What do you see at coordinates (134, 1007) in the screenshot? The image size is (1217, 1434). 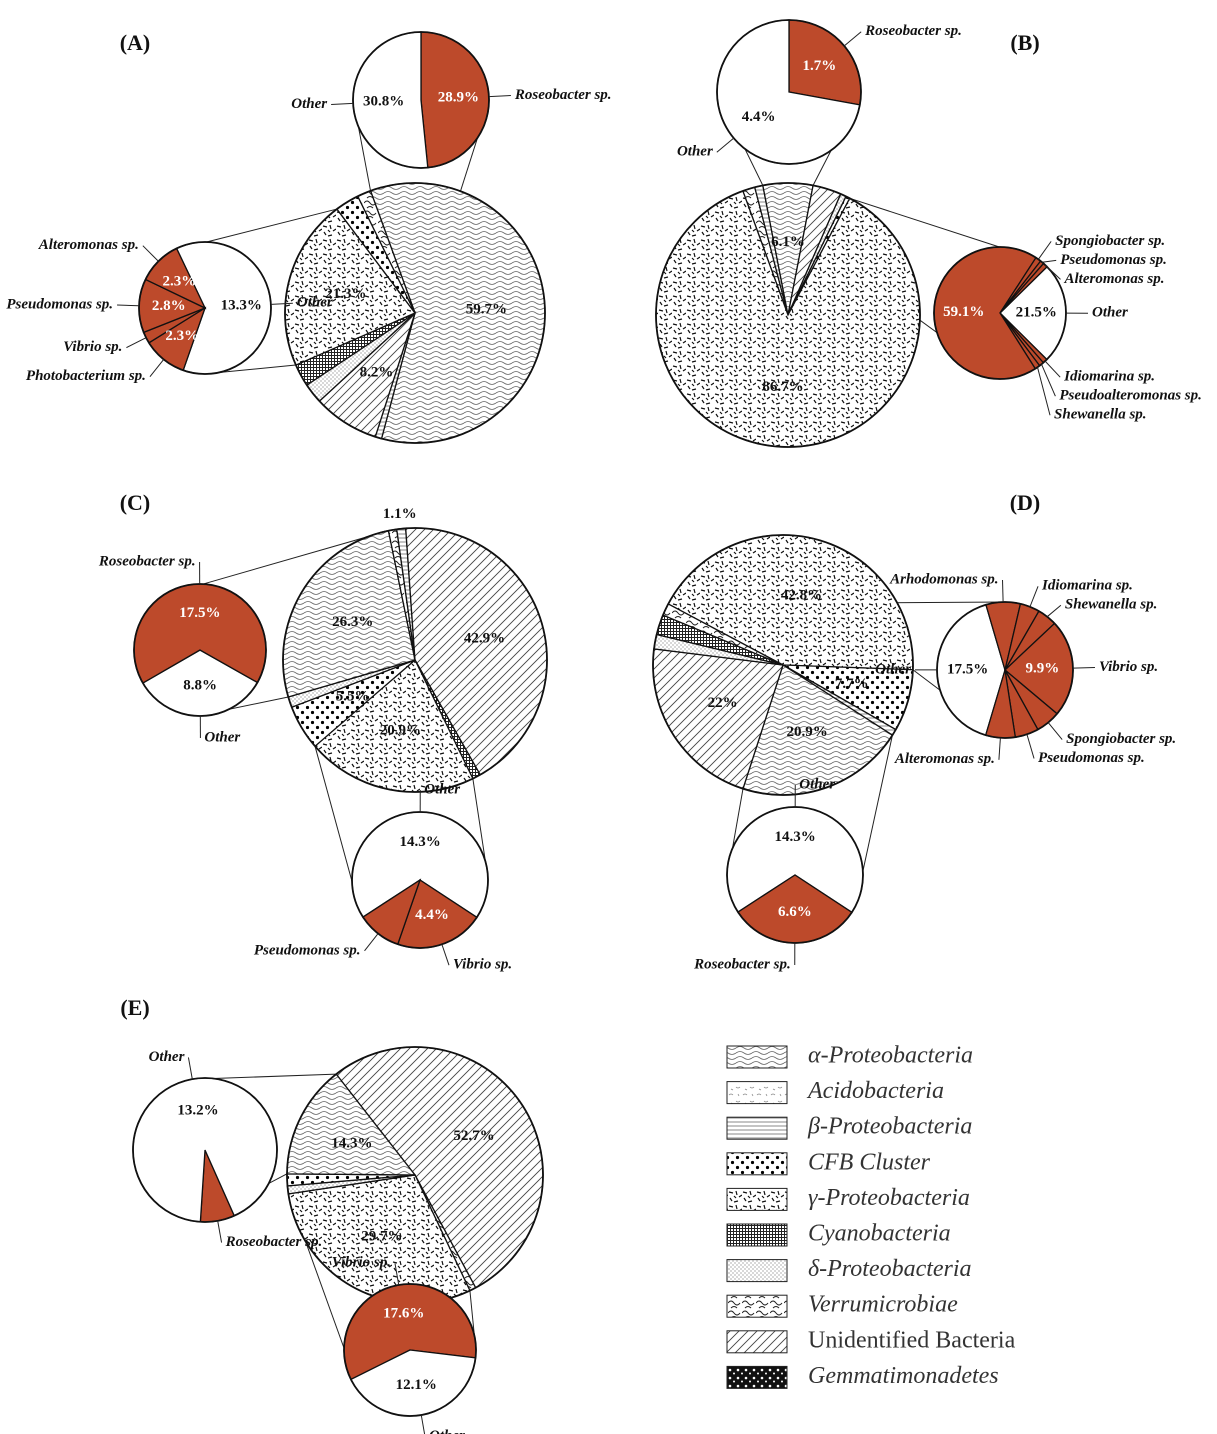 I see `panel-title: (E)` at bounding box center [134, 1007].